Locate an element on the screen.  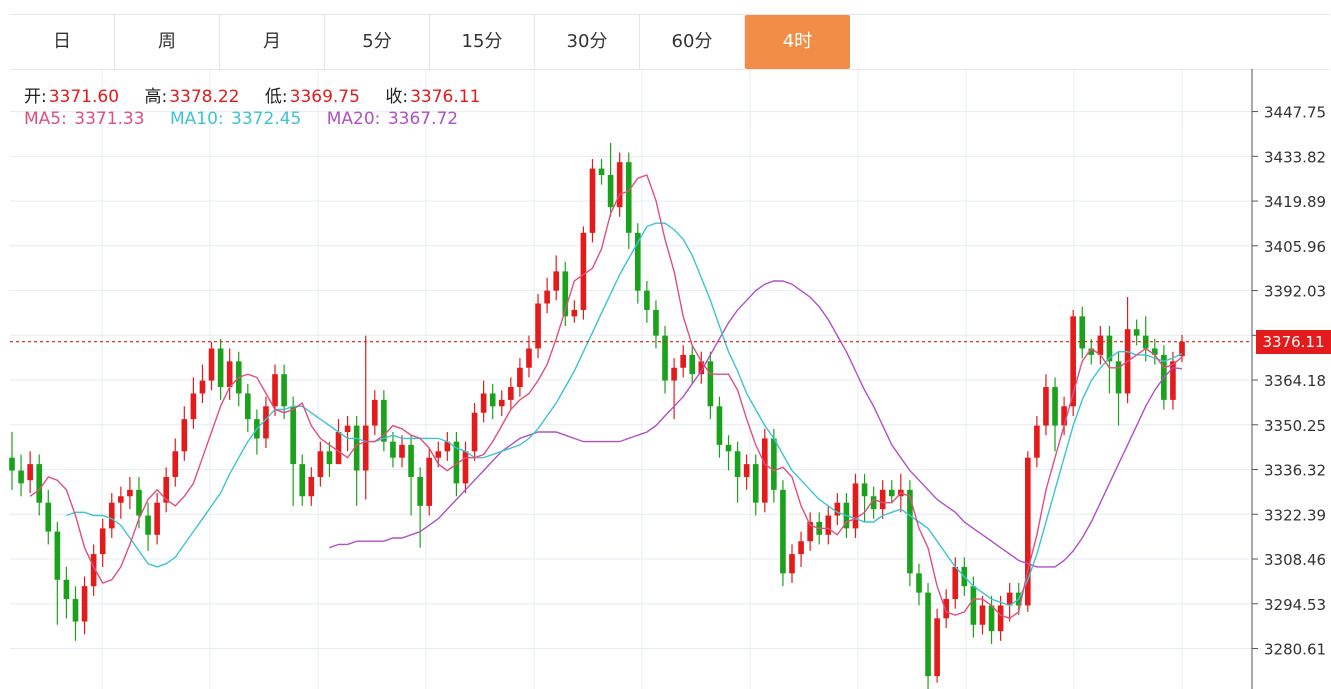
tab-5分: 5分 is located at coordinates (377, 42).